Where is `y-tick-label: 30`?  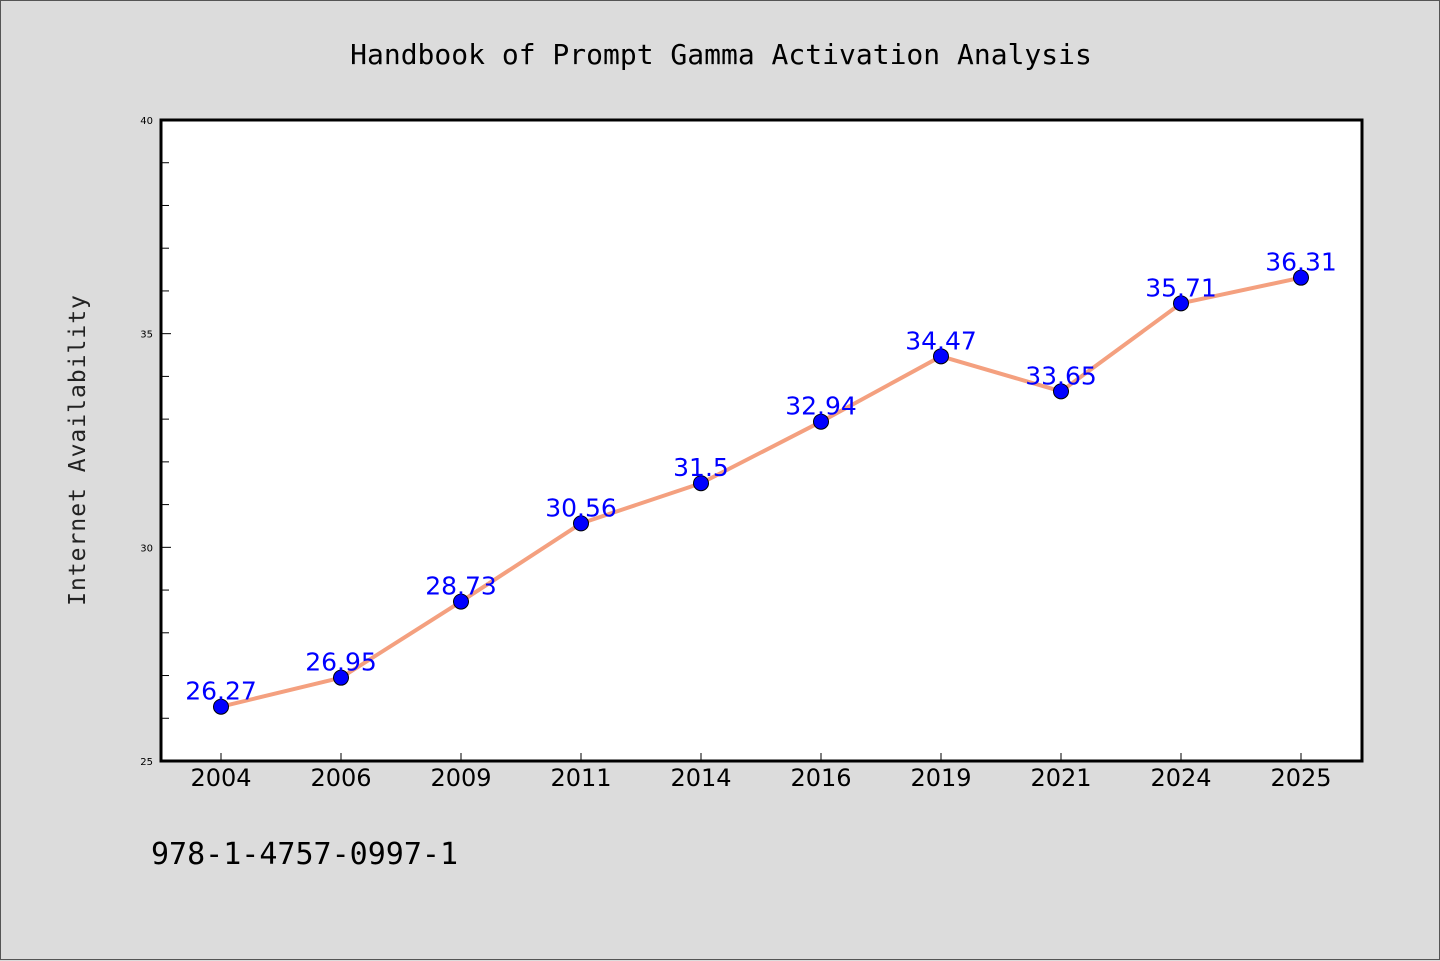
y-tick-label: 30 is located at coordinates (146, 548).